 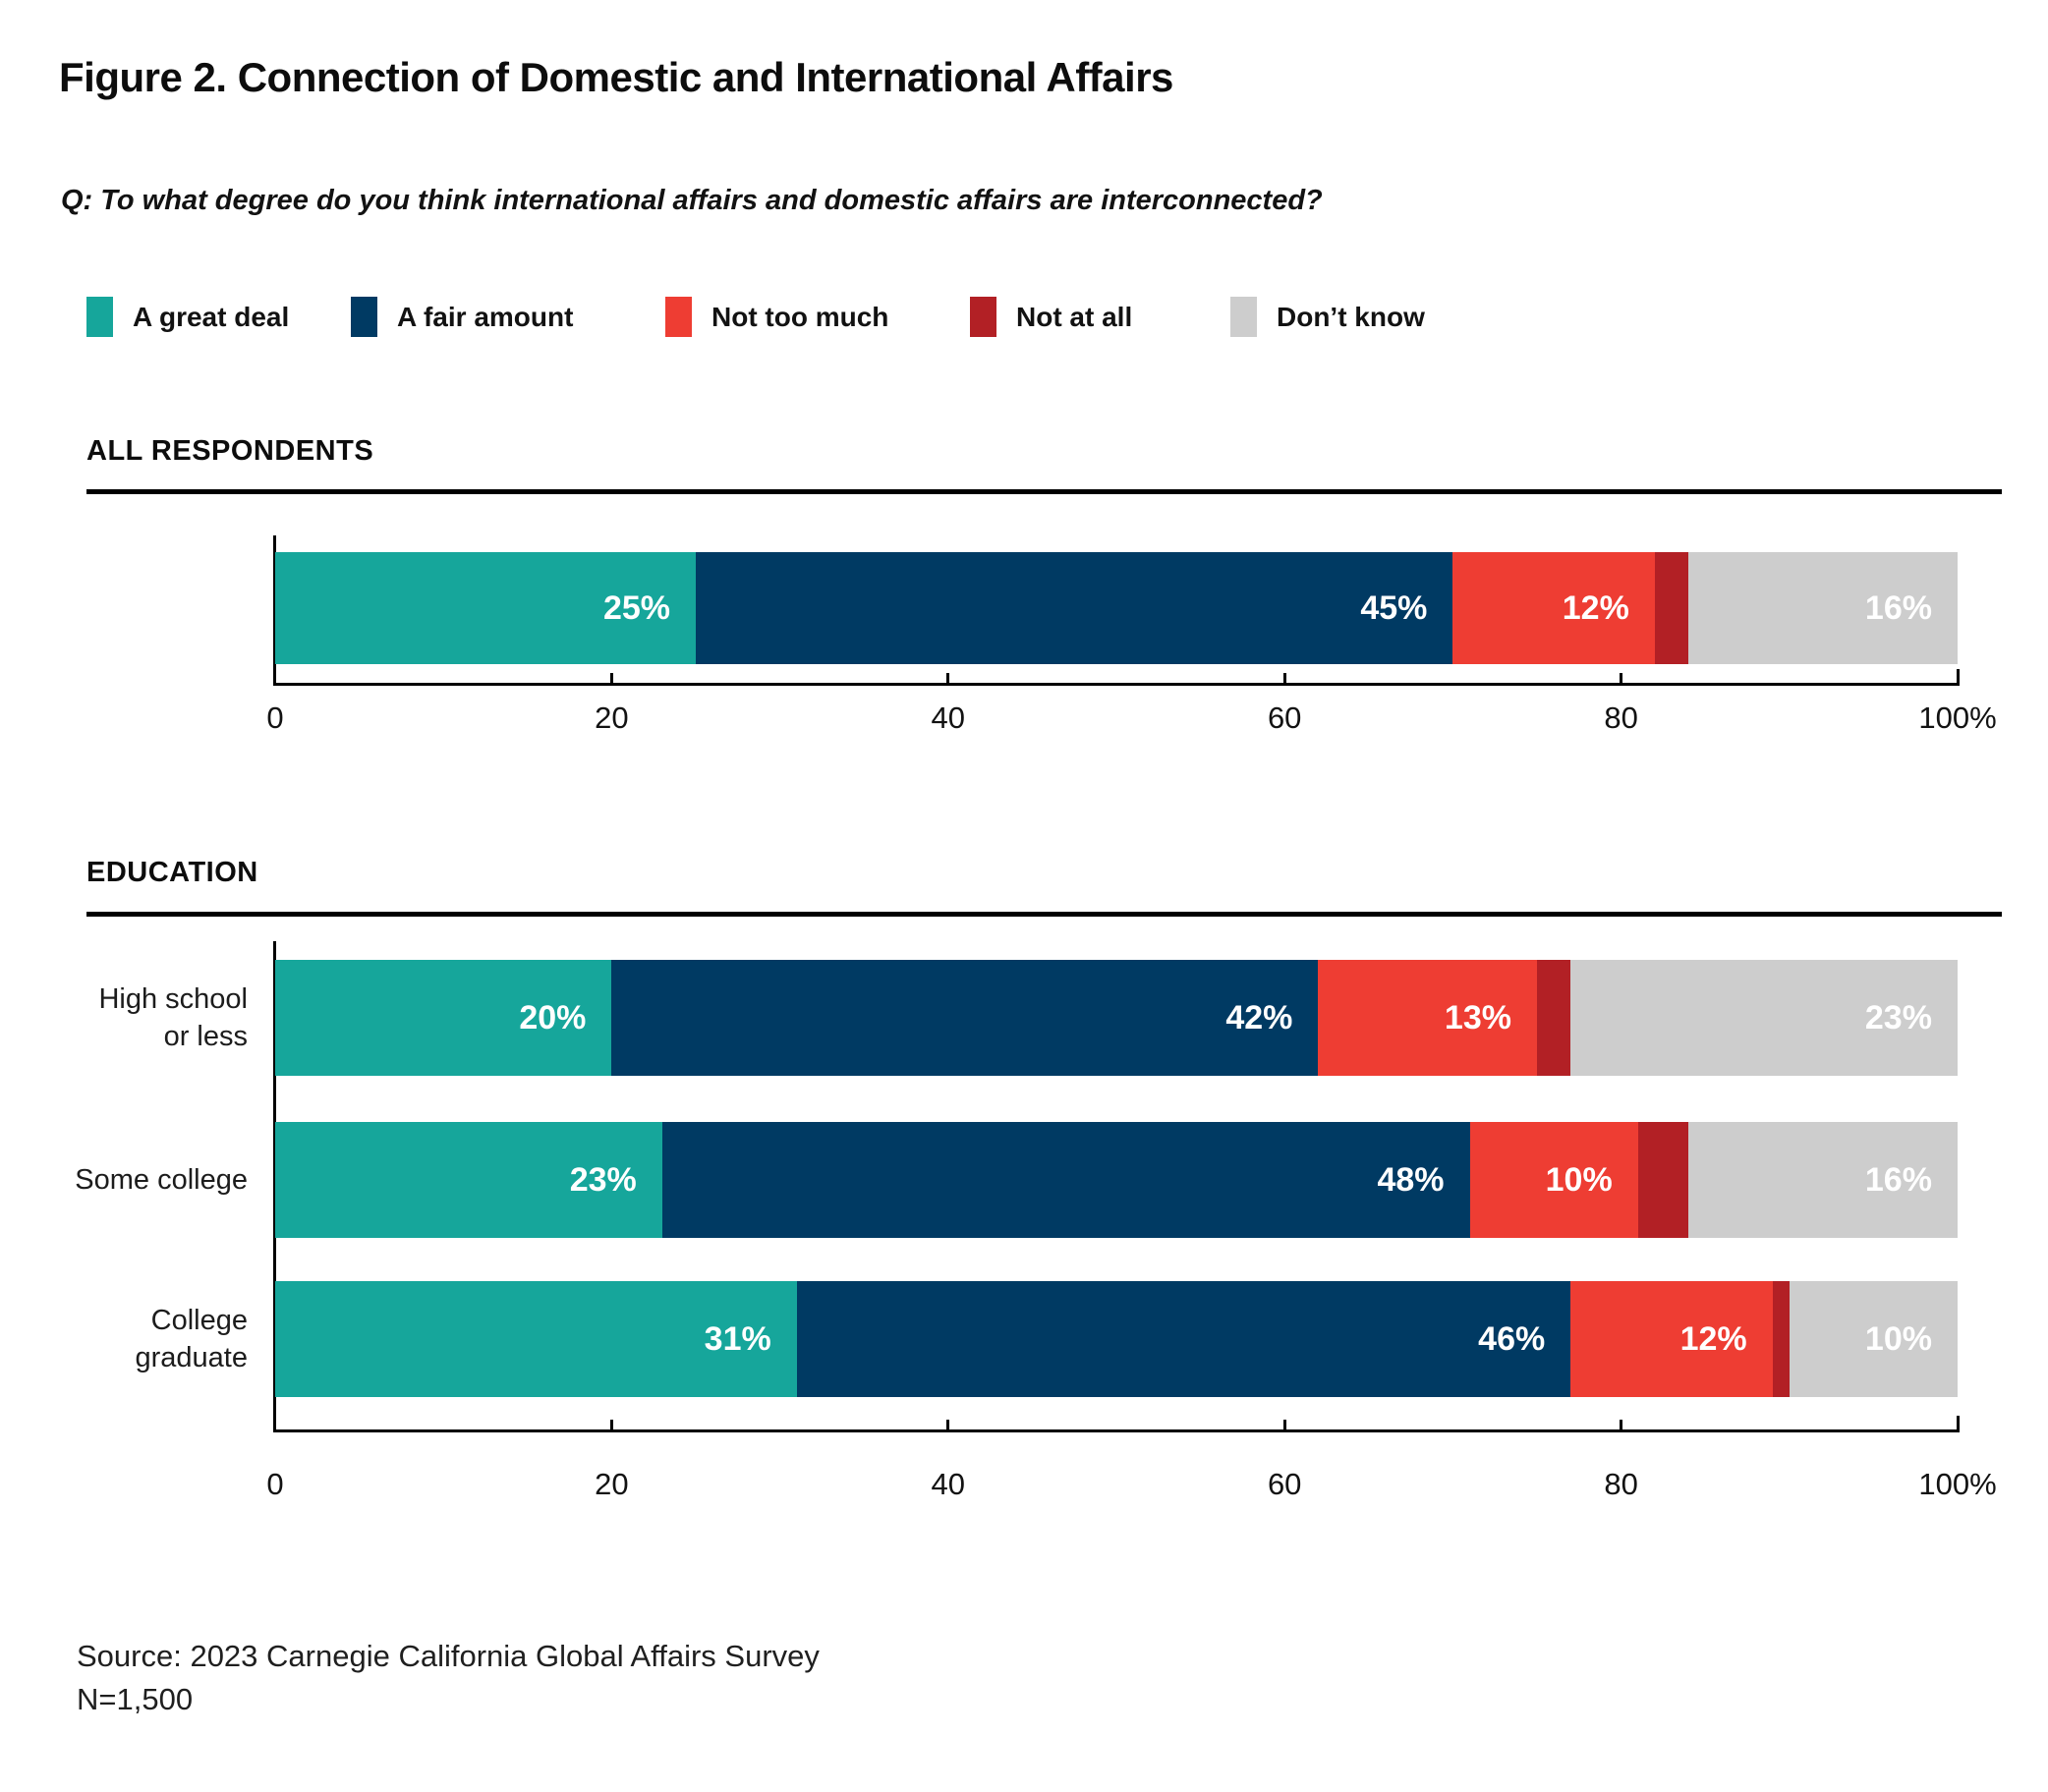 What do you see at coordinates (485, 316) in the screenshot?
I see `legend-label: A fair amount` at bounding box center [485, 316].